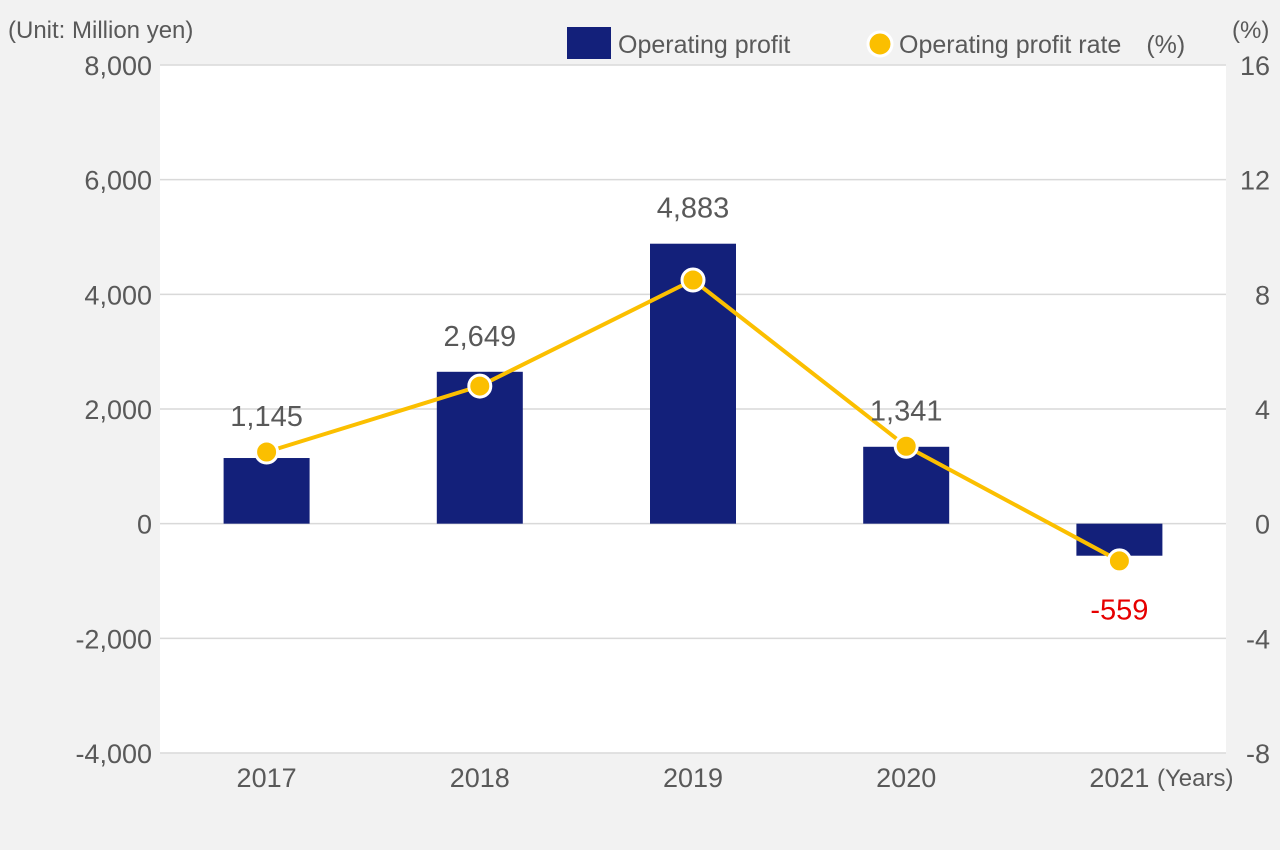 The width and height of the screenshot is (1280, 850). I want to click on left-tick-label: 4,000, so click(118, 295).